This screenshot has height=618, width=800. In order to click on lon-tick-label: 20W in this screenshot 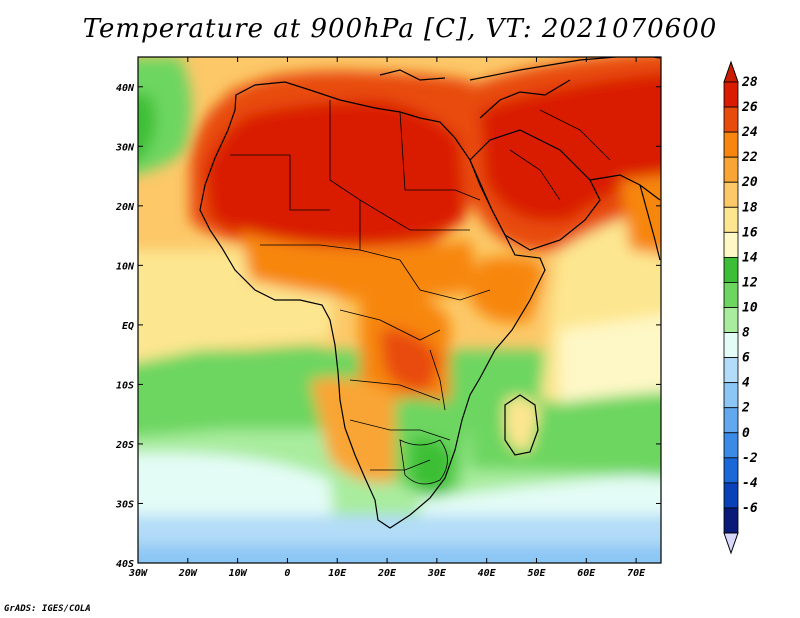, I will do `click(188, 573)`.